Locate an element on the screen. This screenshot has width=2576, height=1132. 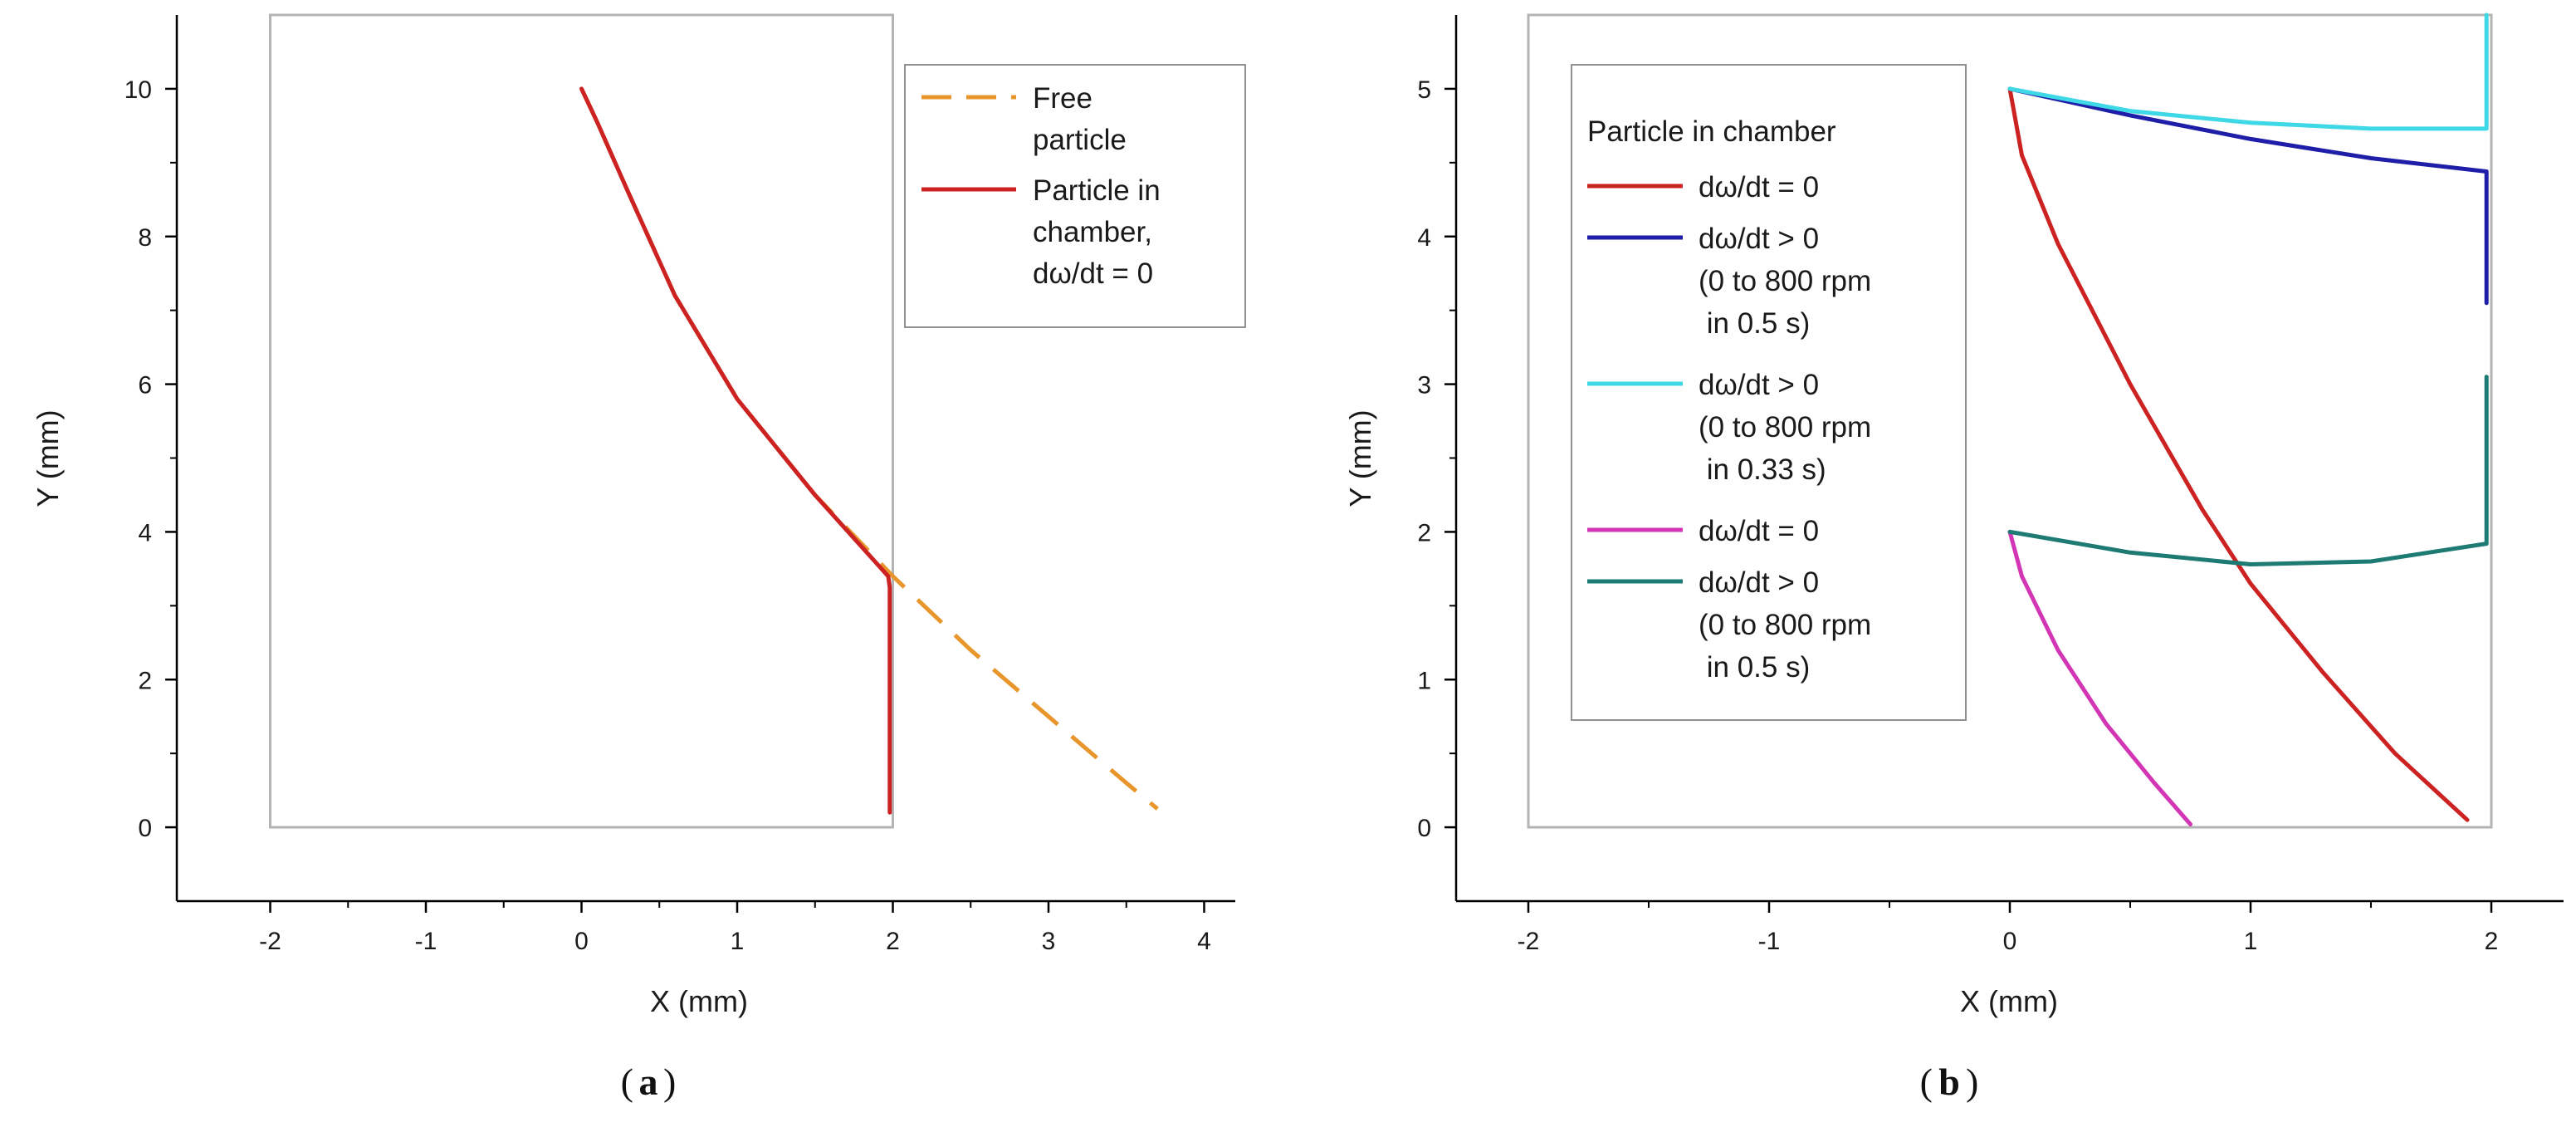
y-tick-label: 10 is located at coordinates (138, 90).